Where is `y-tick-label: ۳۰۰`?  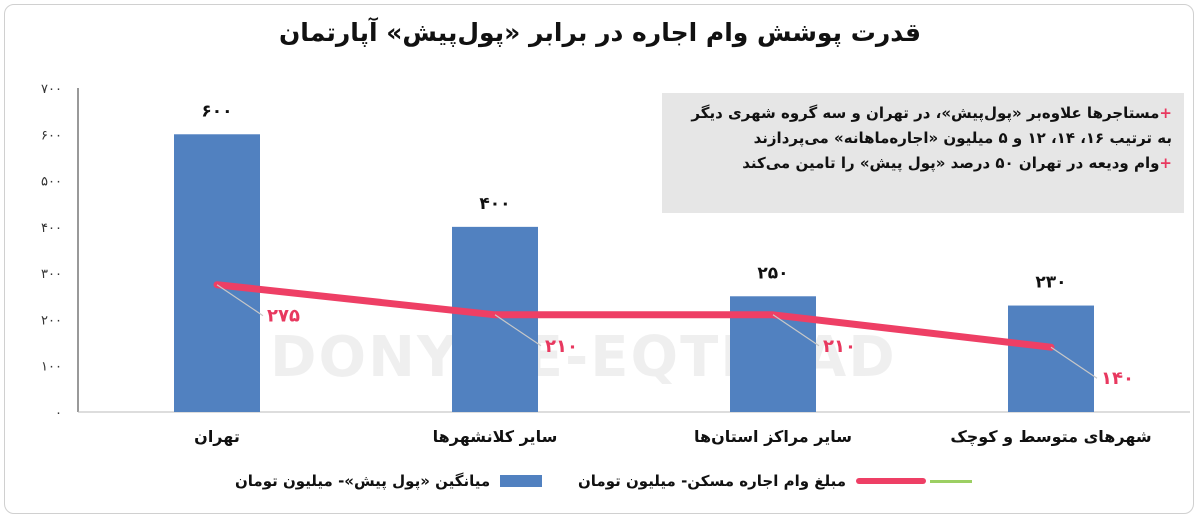
y-tick-label: ۳۰۰ is located at coordinates (51, 274).